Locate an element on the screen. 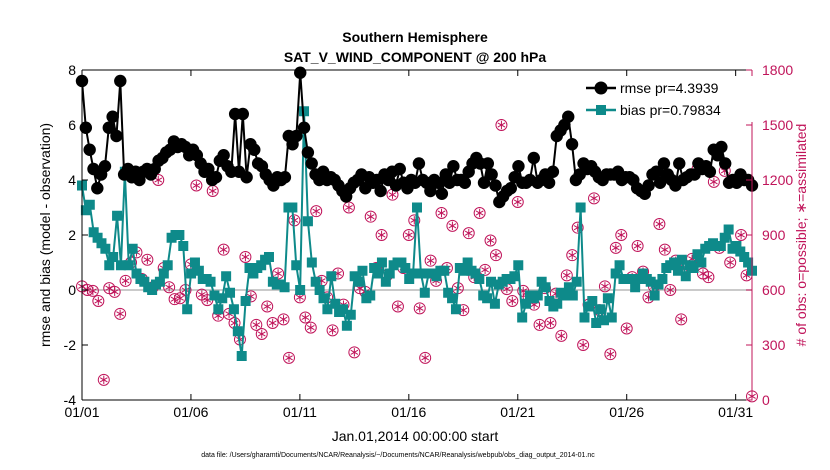  x-tick-label-5: 01/26 is located at coordinates (626, 412).